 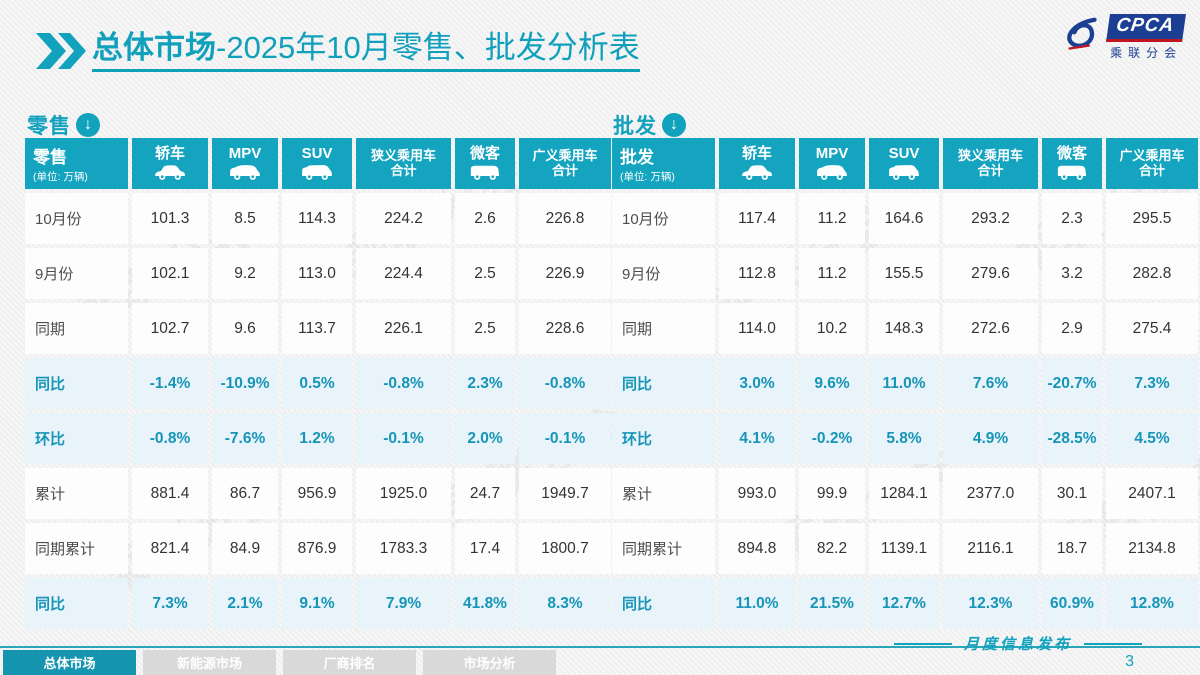 What do you see at coordinates (832, 438) in the screenshot?
I see `table-cell: -0.2%` at bounding box center [832, 438].